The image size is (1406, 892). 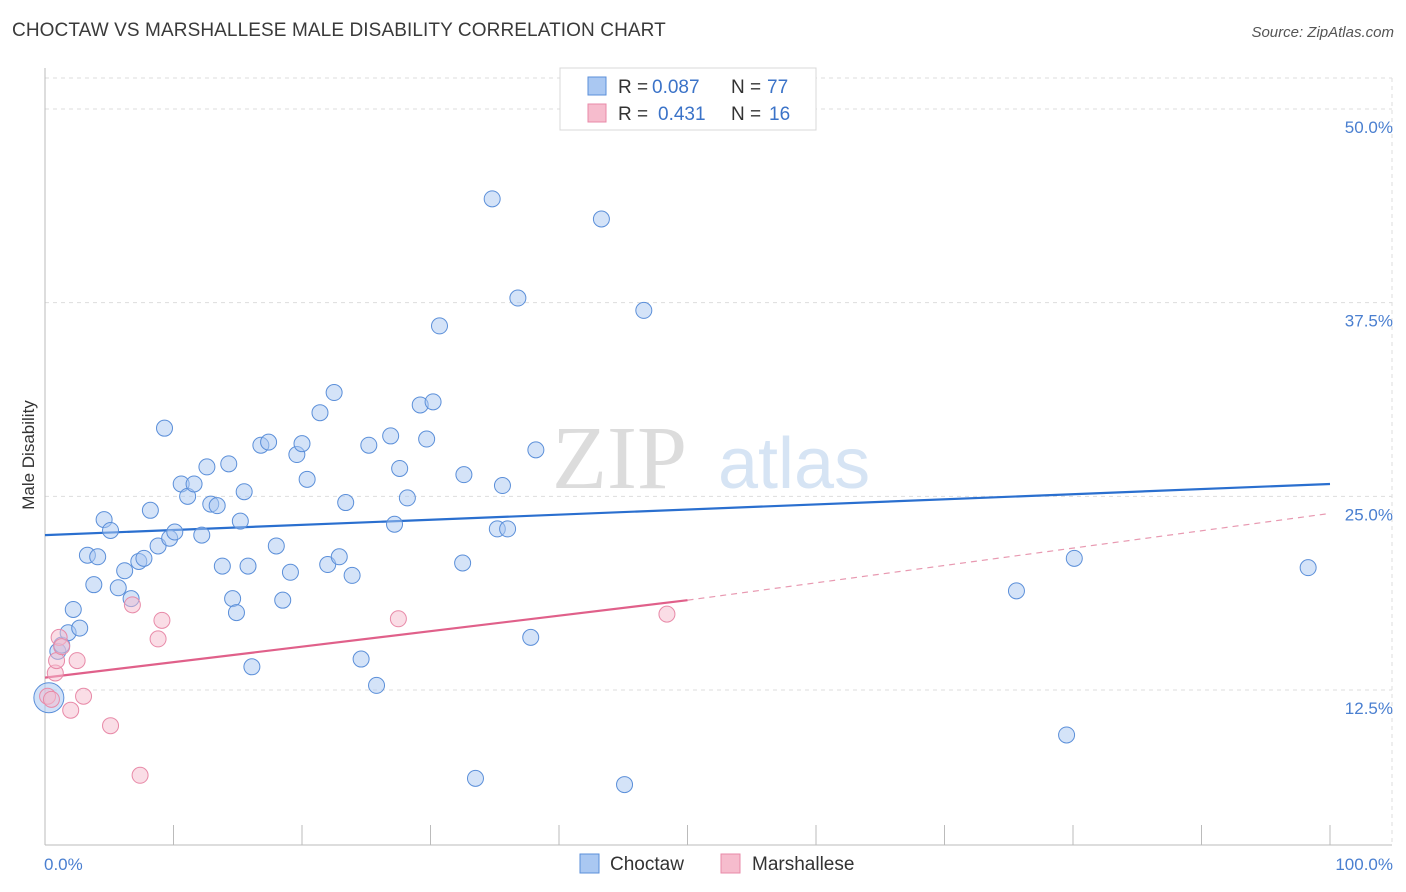 What do you see at coordinates (1369, 418) in the screenshot?
I see `y-tick-labels: 12.5% 25.0% 37.5% 50.0%` at bounding box center [1369, 418].